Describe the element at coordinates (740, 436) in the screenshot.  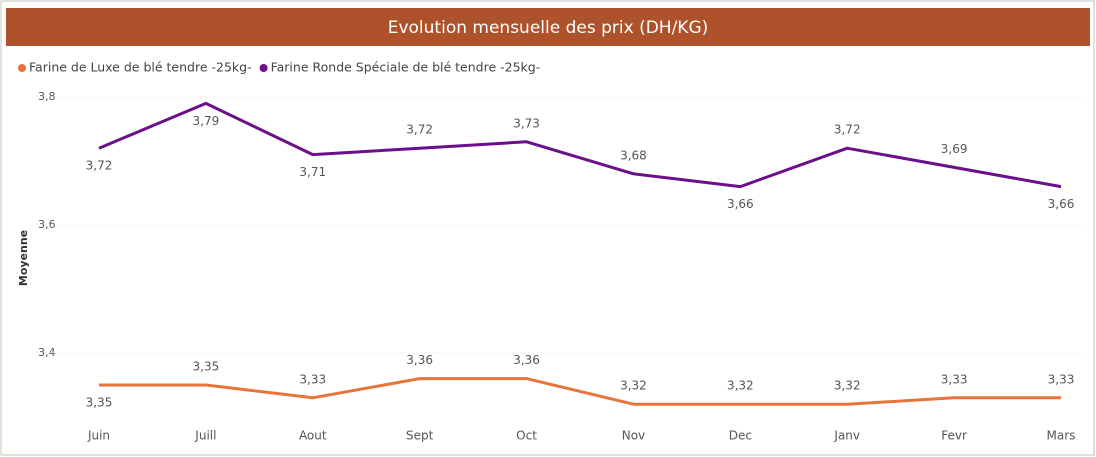
I see `x-tick-label: Dec` at that location.